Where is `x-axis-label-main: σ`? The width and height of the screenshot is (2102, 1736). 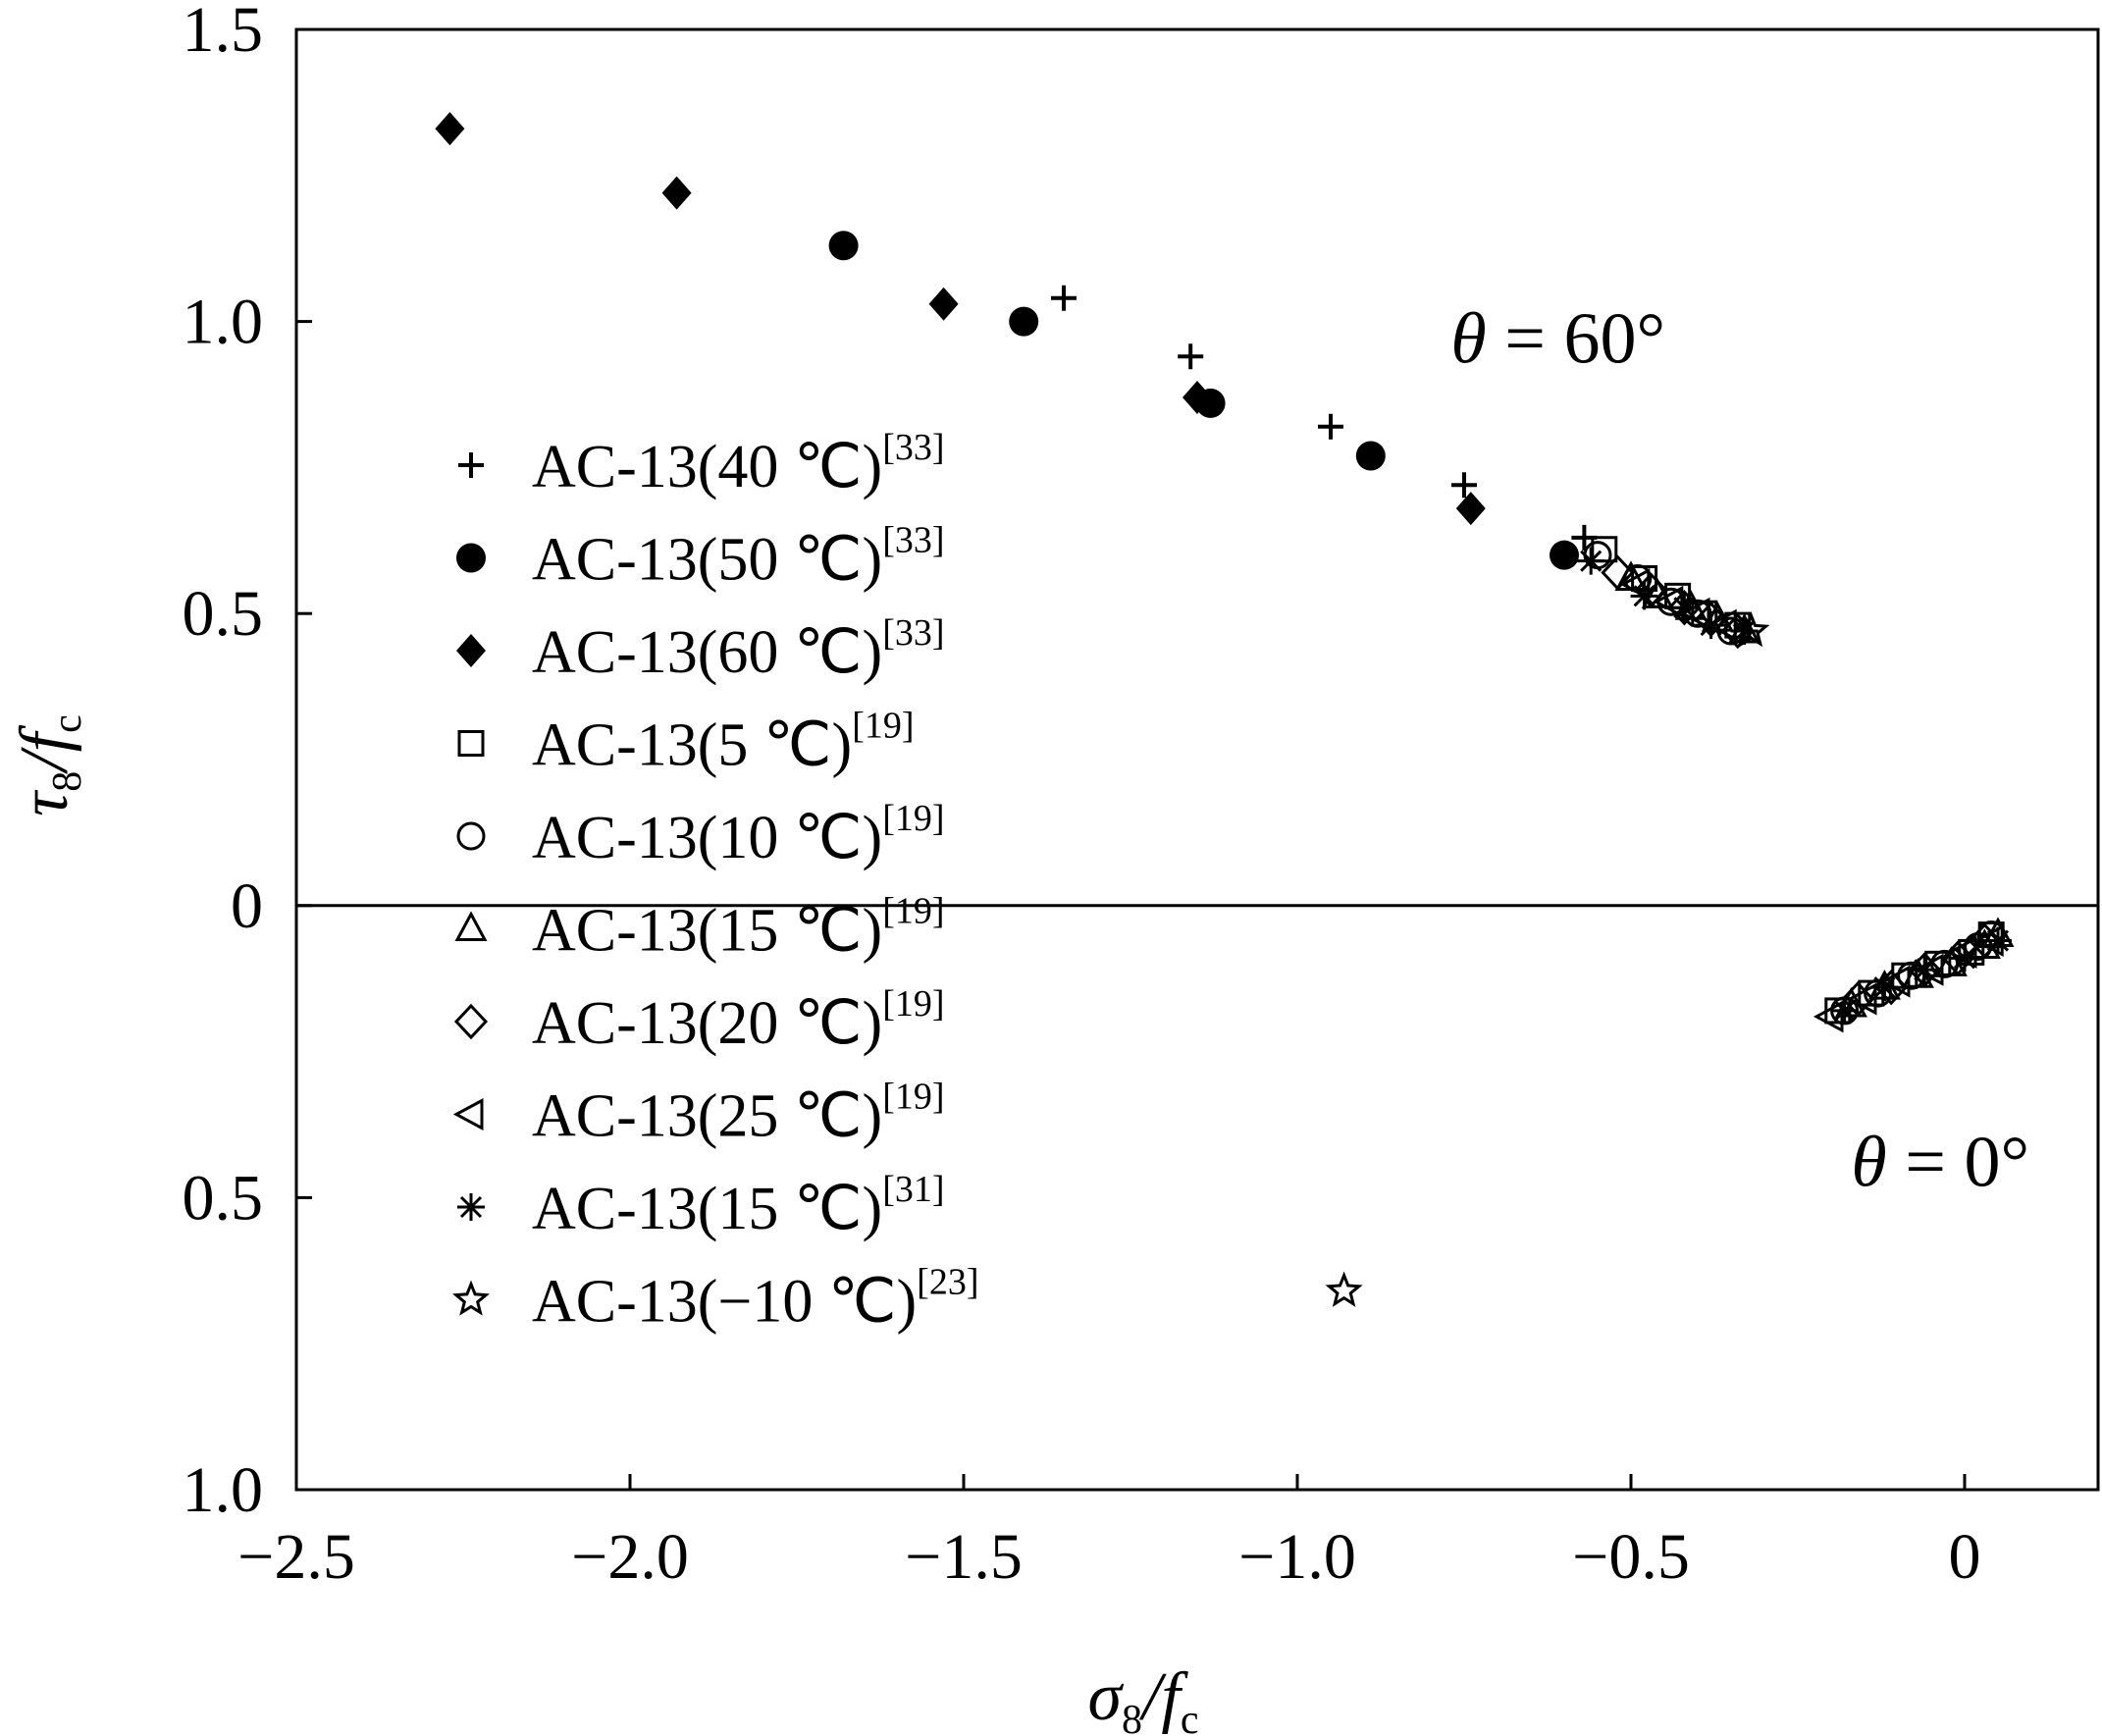
x-axis-label-main: σ is located at coordinates (1105, 1697).